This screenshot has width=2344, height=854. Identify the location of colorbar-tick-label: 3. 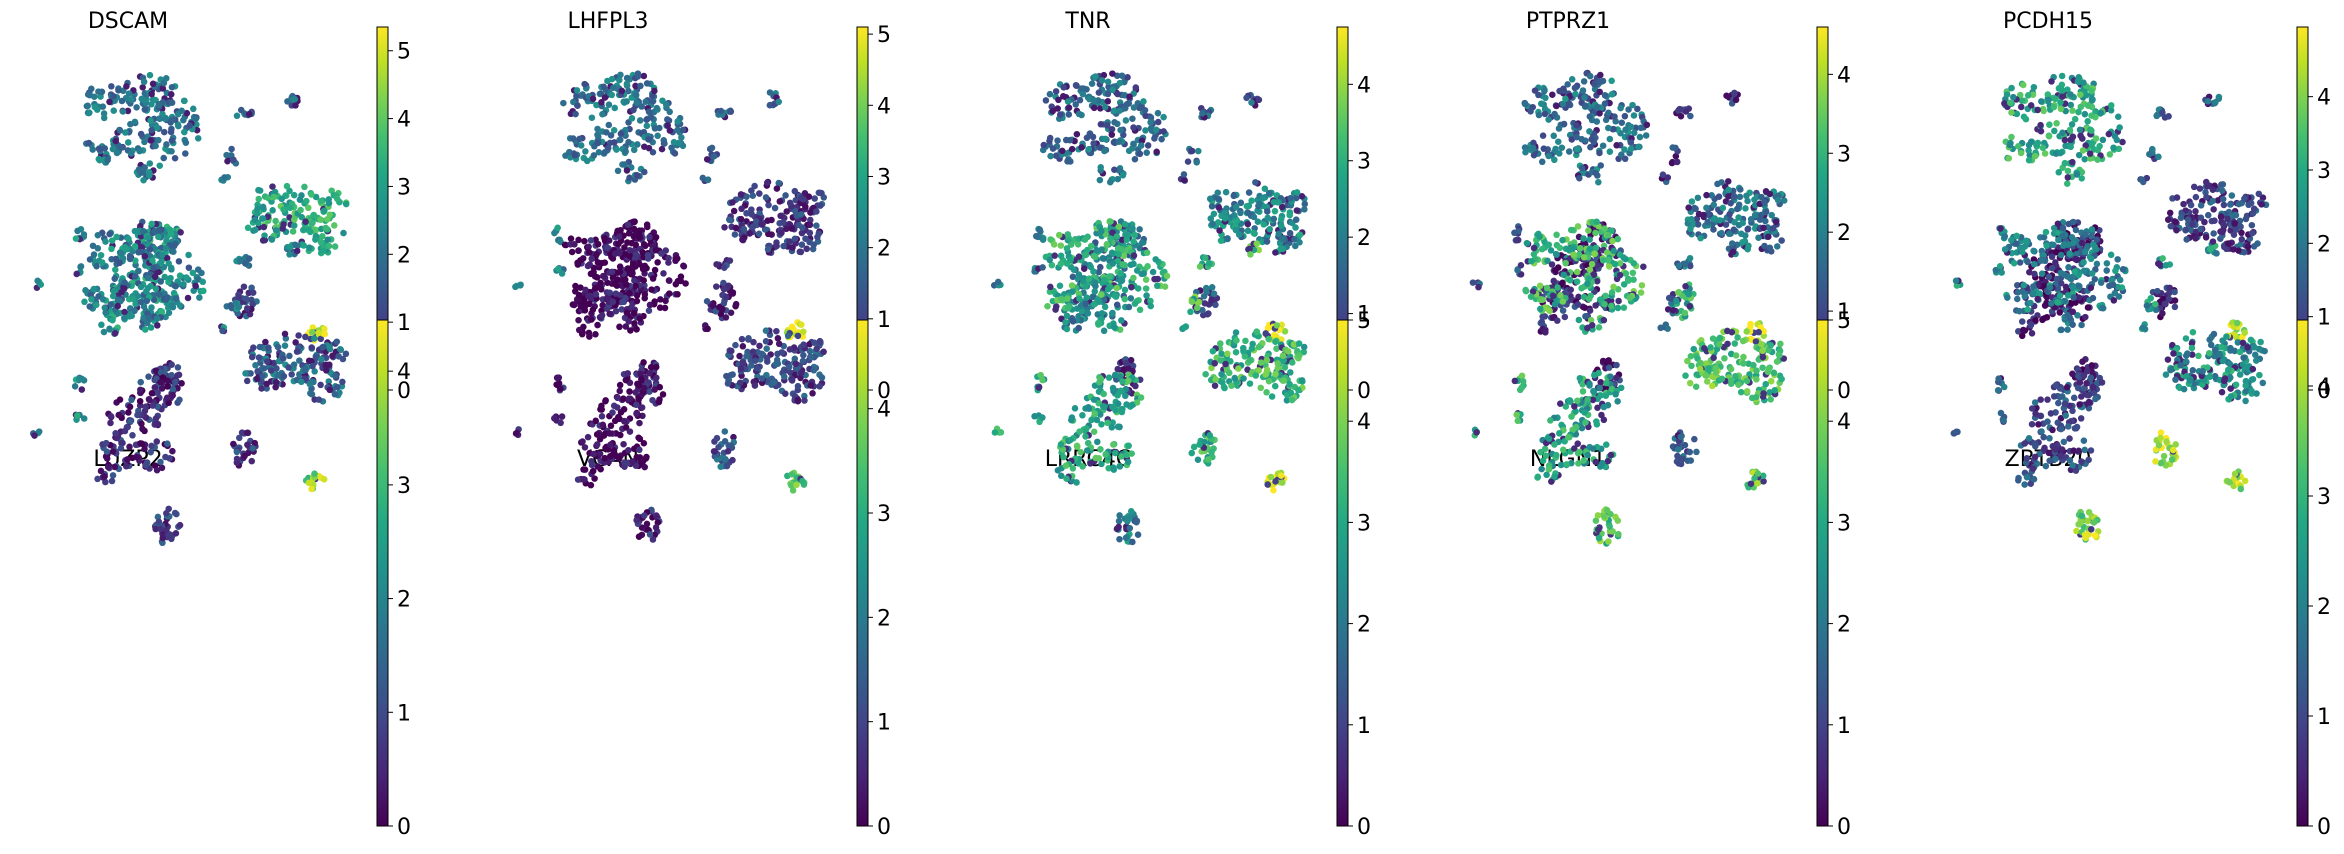
(1844, 154).